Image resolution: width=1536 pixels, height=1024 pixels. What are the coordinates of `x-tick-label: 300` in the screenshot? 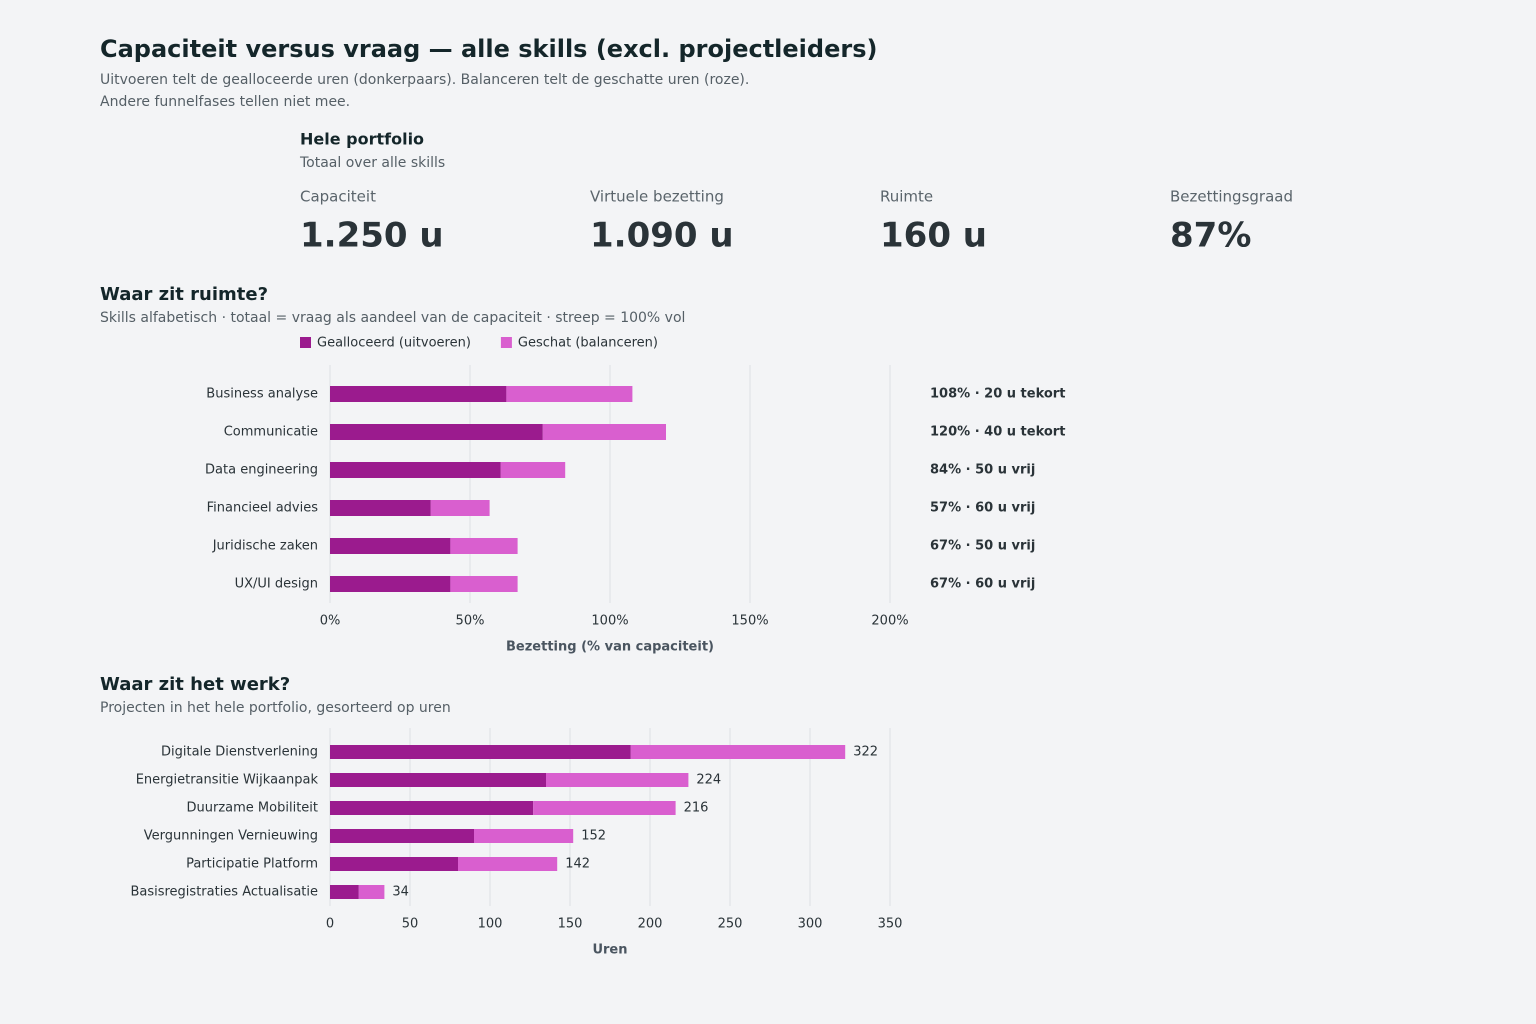 It's located at (810, 924).